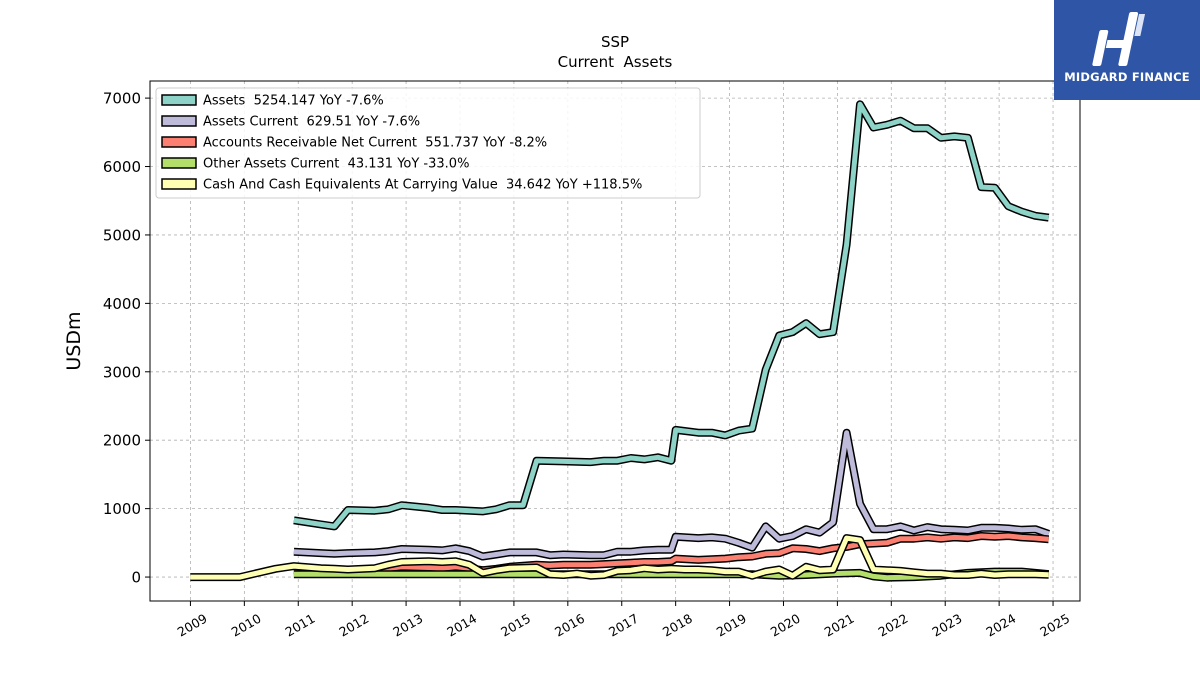 The image size is (1200, 675). Describe the element at coordinates (122, 167) in the screenshot. I see `y-tick-label: 6000` at that location.